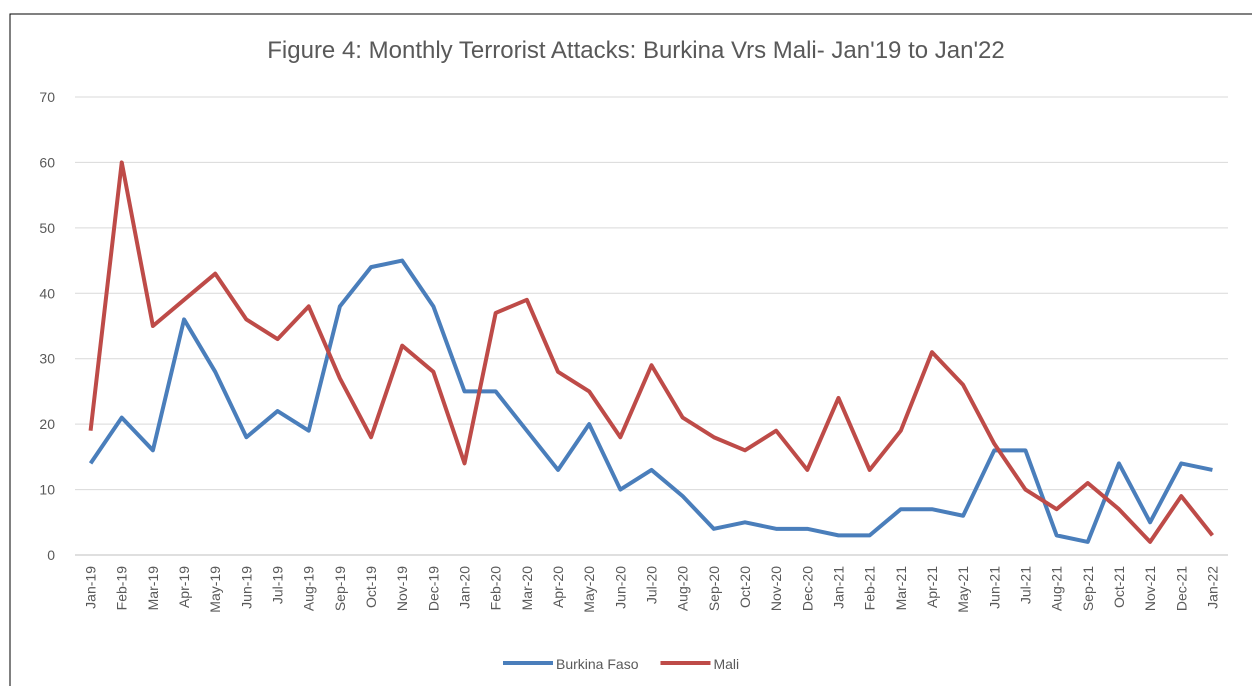 Image resolution: width=1252 pixels, height=686 pixels. What do you see at coordinates (807, 588) in the screenshot?
I see `x-tick-label: Dec-20` at bounding box center [807, 588].